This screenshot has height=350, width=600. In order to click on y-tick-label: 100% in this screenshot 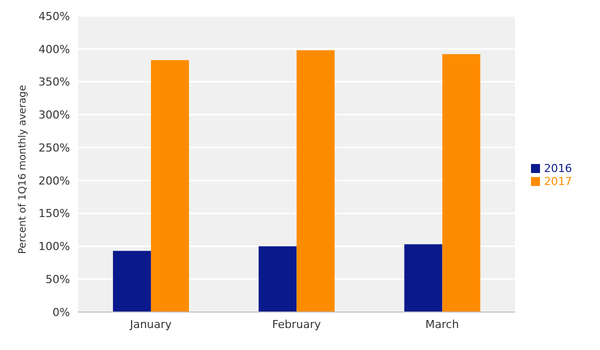, I will do `click(54, 247)`.